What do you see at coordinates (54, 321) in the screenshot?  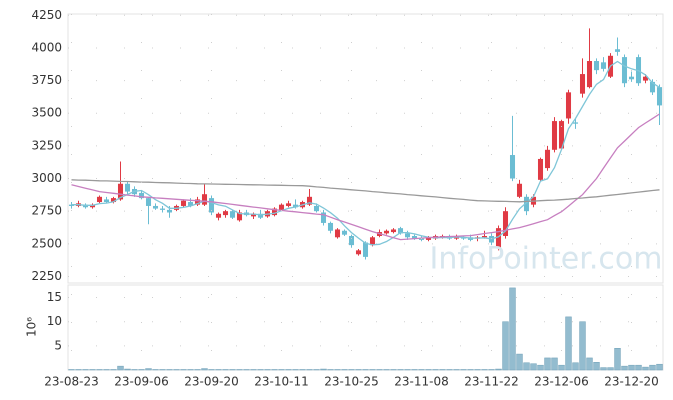 I see `y-tick-label: 10` at bounding box center [54, 321].